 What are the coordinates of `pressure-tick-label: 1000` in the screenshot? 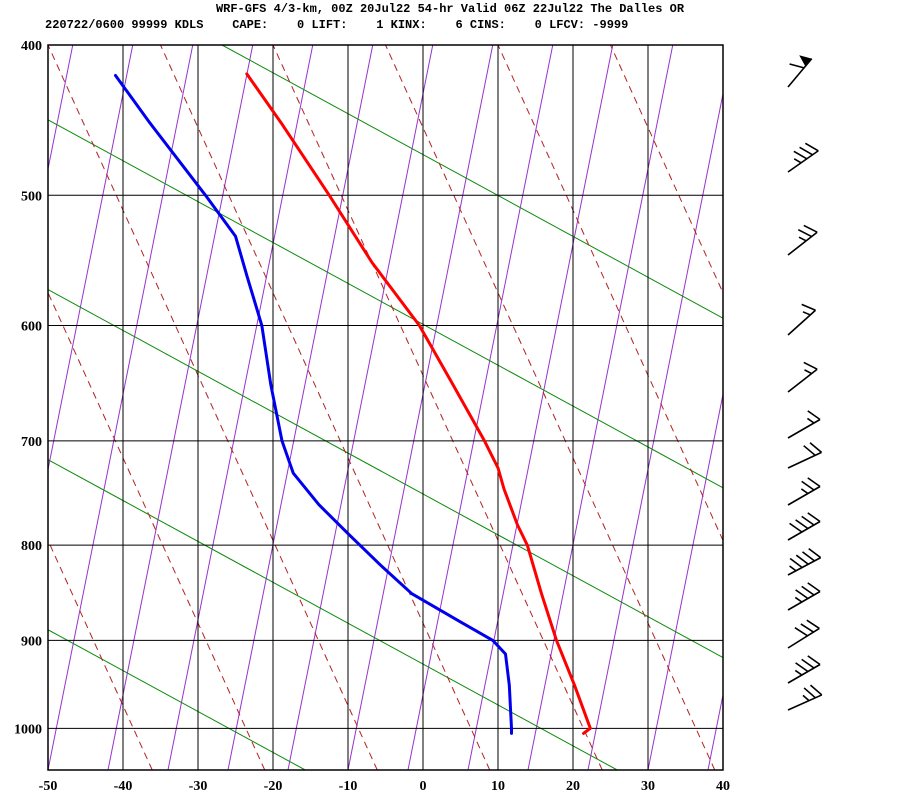 It's located at (28, 729).